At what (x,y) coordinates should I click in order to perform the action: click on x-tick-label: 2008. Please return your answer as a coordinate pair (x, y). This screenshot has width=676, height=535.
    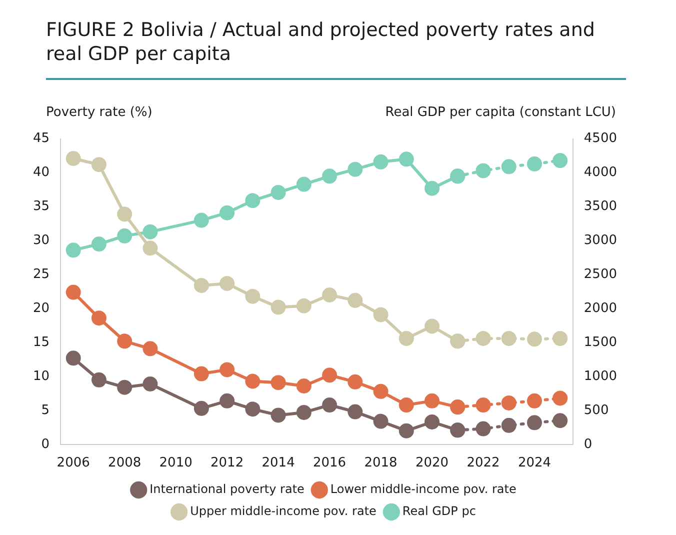
    Looking at the image, I should click on (125, 463).